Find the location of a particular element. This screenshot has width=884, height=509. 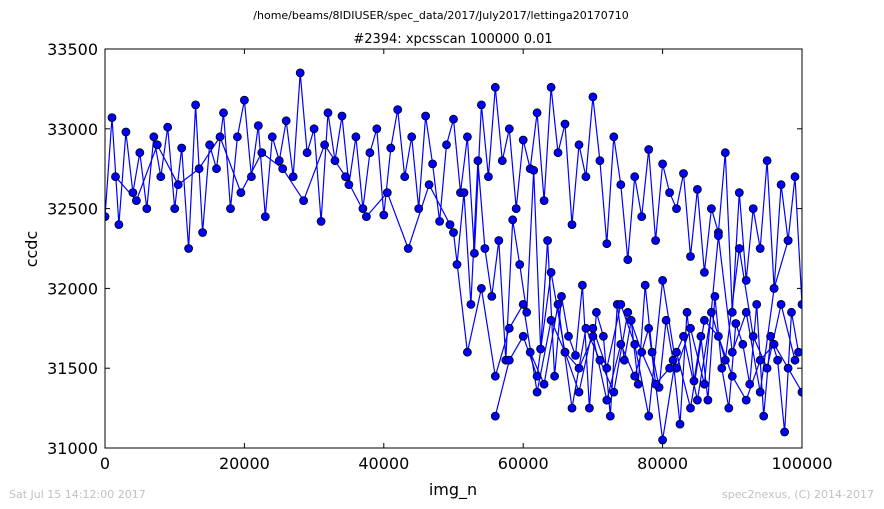

x-tick-label: 0 is located at coordinates (105, 463).